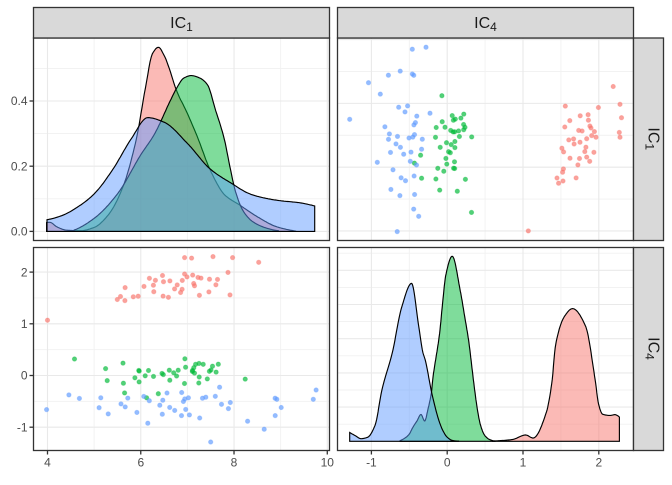 This screenshot has width=672, height=485. What do you see at coordinates (19, 101) in the screenshot?
I see `svg-text: 0.4` at bounding box center [19, 101].